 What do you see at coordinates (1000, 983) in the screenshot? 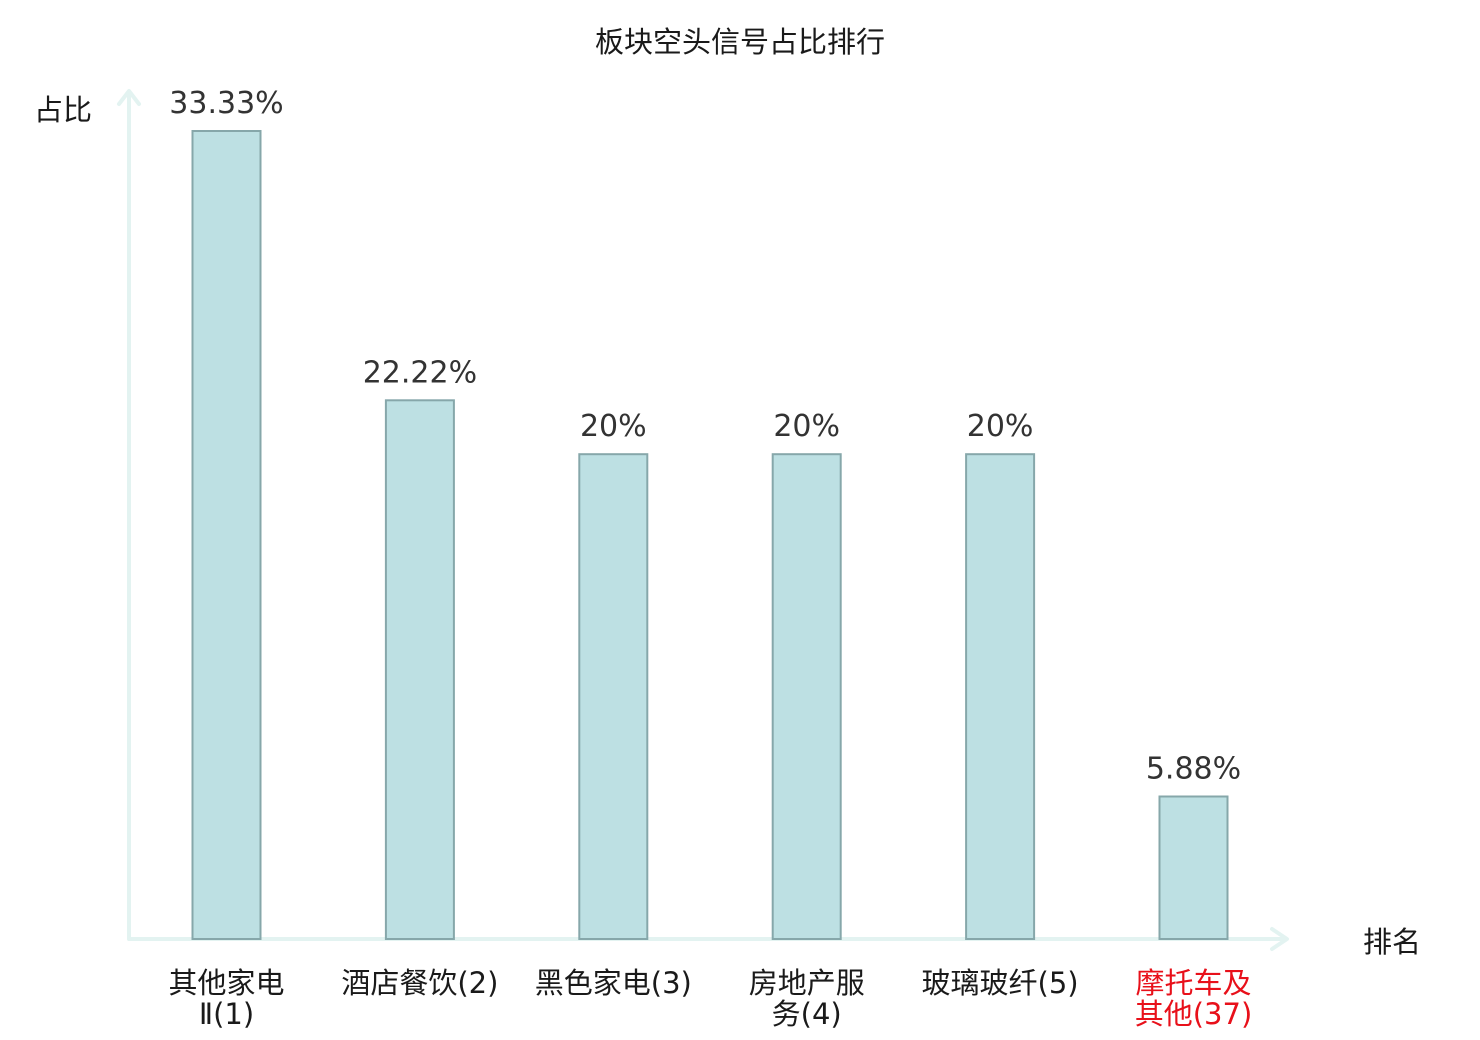
I see `category-label-5: 玻璃玻纤(5)` at bounding box center [1000, 983].